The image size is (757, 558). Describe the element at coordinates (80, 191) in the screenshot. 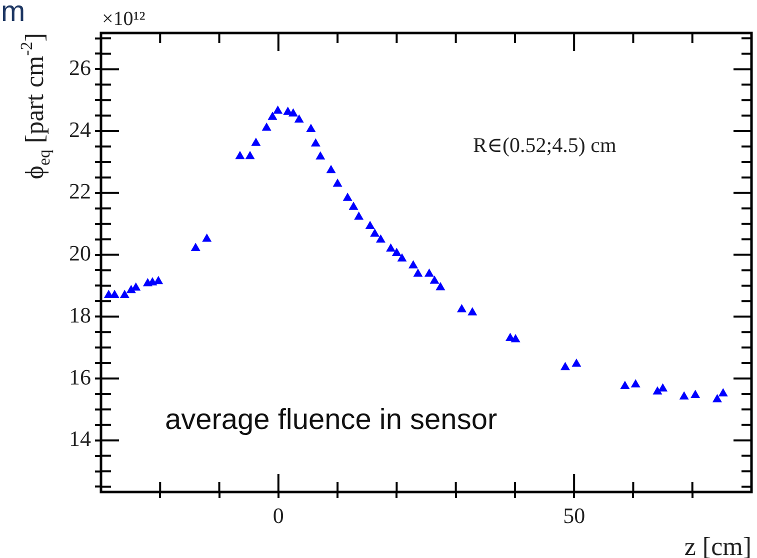

I see `y-tick-label: 22` at that location.